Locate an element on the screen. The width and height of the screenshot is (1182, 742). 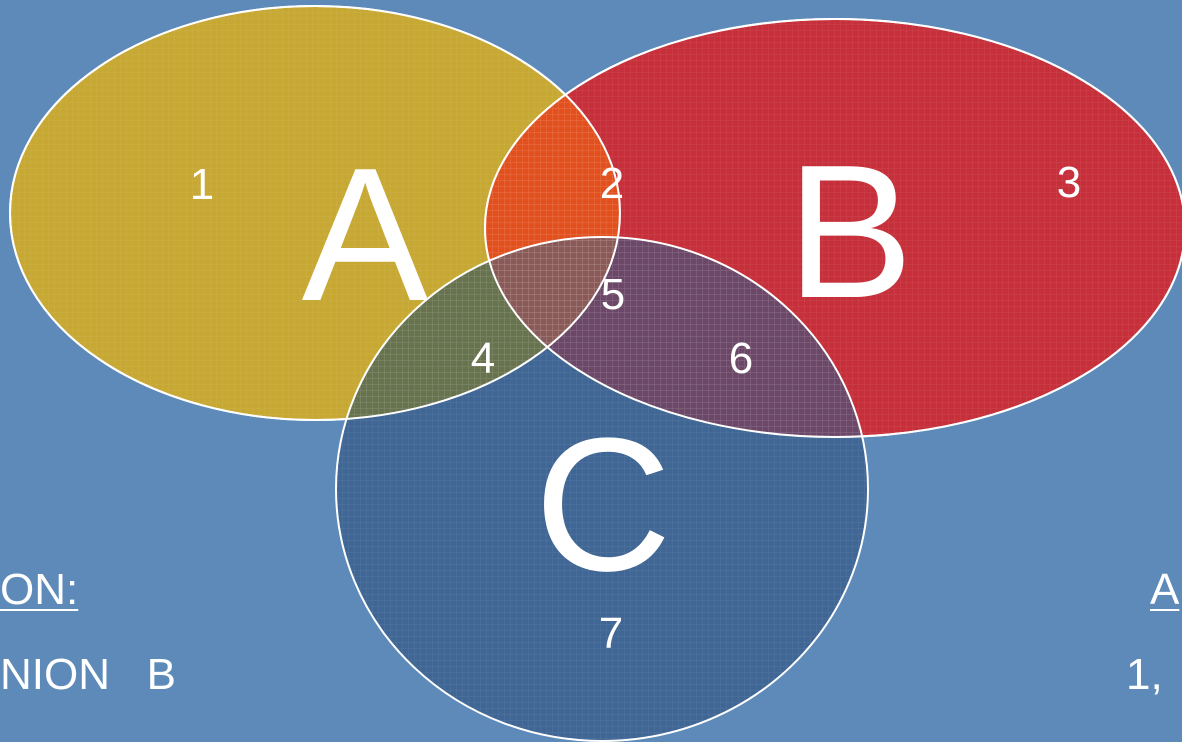
set-label-b: B is located at coordinates (850, 232).